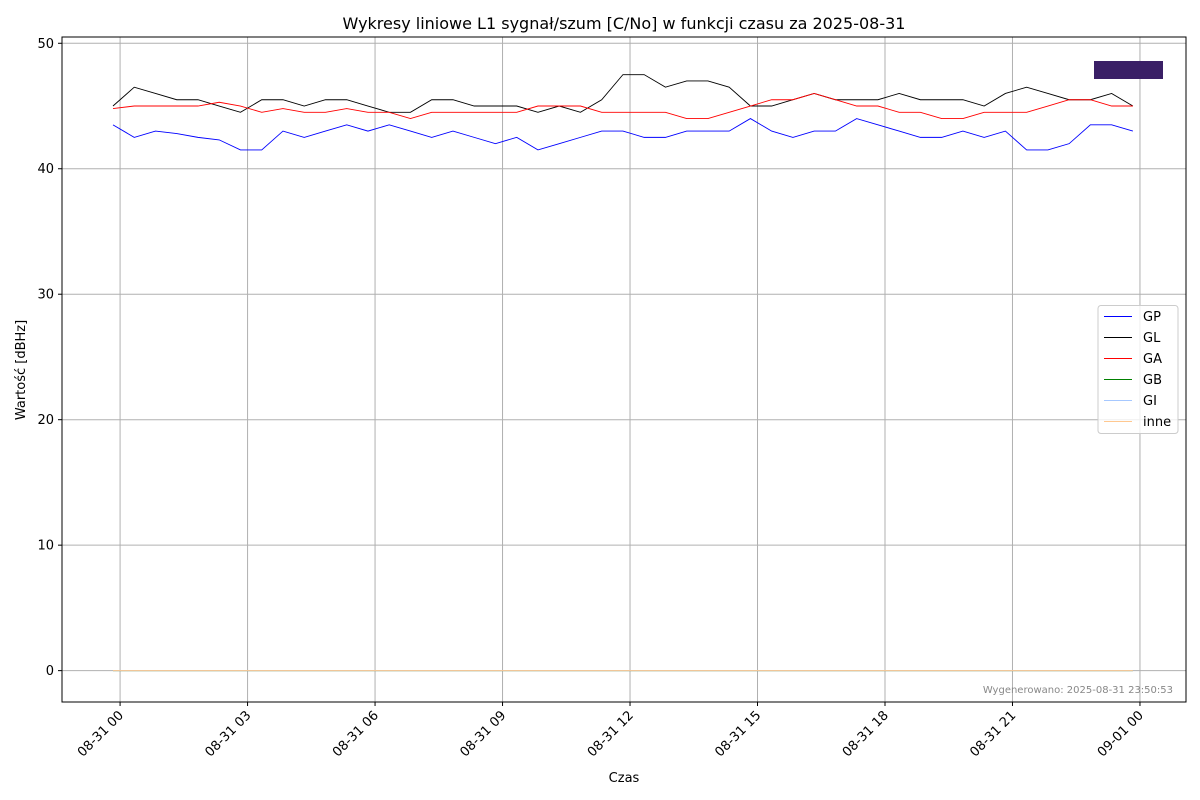 This screenshot has width=1200, height=800. What do you see at coordinates (1152, 359) in the screenshot?
I see `legend-label: GA` at bounding box center [1152, 359].